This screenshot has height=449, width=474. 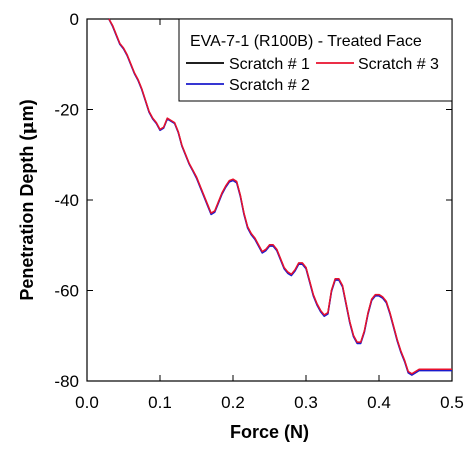 I want to click on legend-title: EVA-7-1 (R100B) - Treated Face, so click(x=306, y=41).